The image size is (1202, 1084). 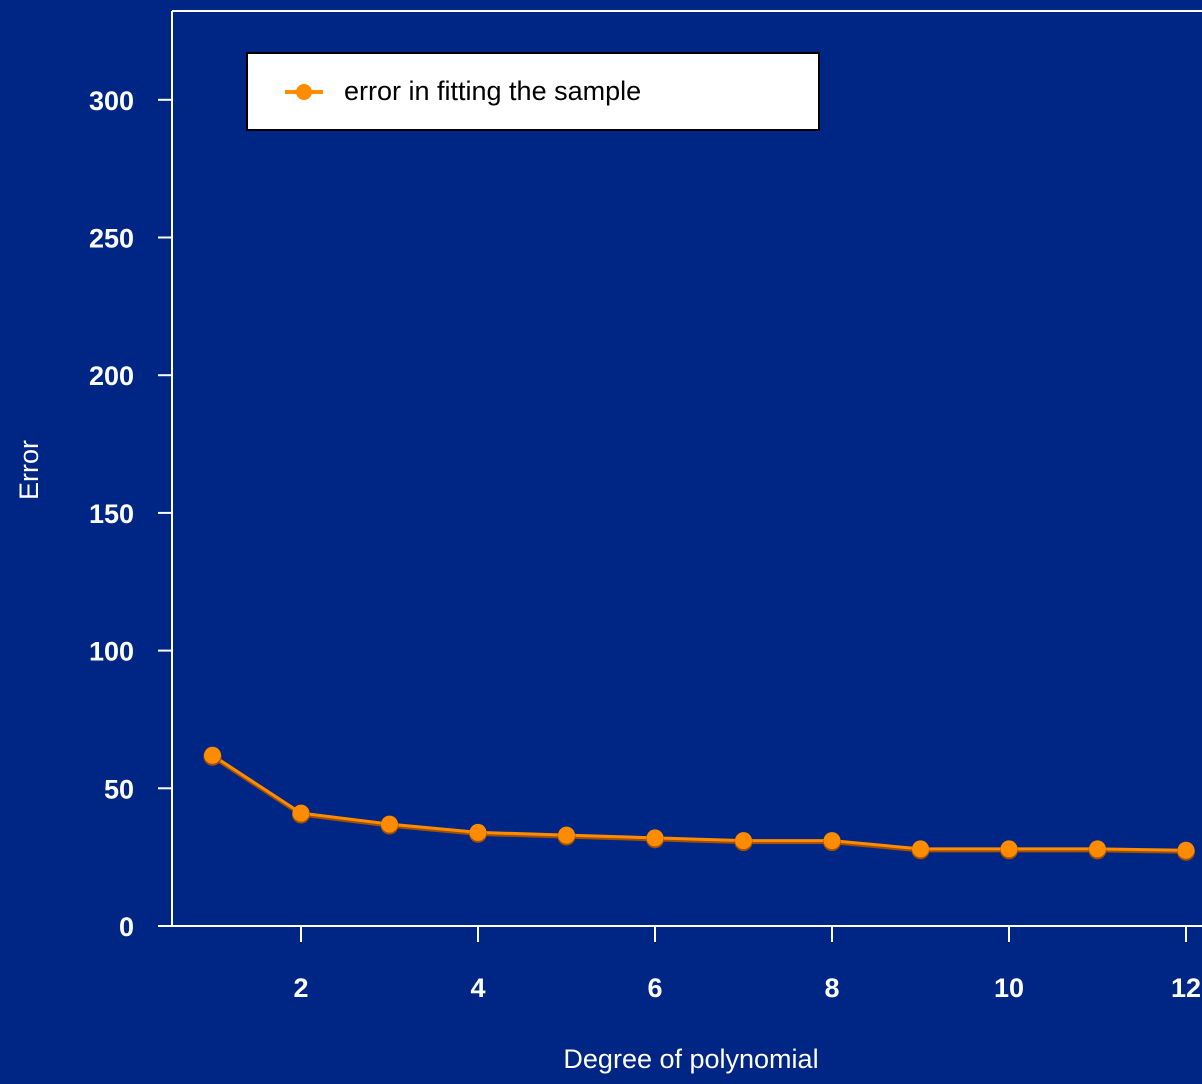 I want to click on y-tick-label: 100, so click(x=111, y=652).